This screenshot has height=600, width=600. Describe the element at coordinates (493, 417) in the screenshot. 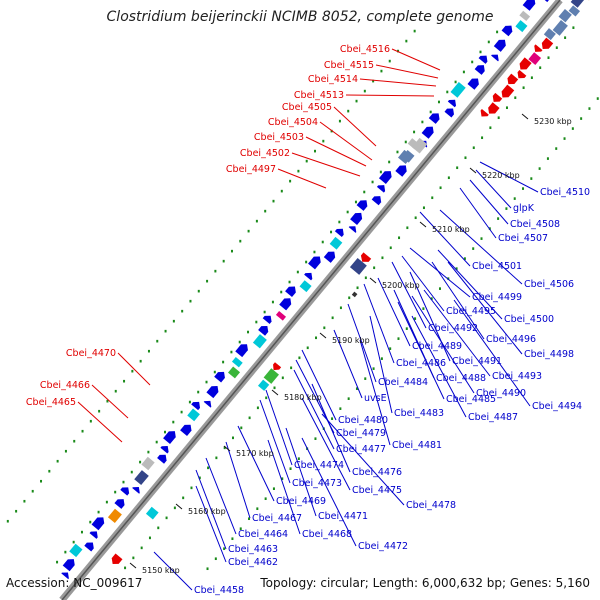

I see `gene-label: Cbei_4487` at that location.